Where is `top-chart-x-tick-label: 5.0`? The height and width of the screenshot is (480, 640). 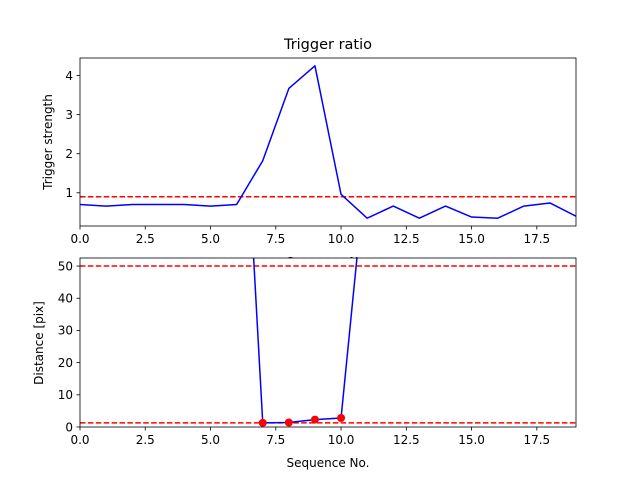
top-chart-x-tick-label: 5.0 is located at coordinates (210, 239).